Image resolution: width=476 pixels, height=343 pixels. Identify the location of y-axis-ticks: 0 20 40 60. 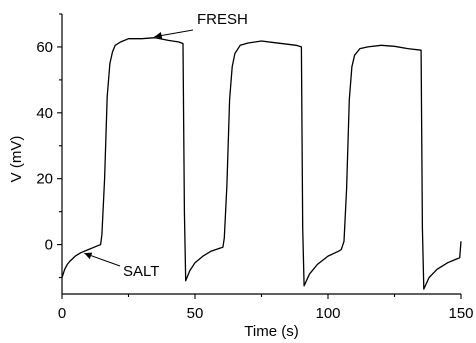
(49, 146).